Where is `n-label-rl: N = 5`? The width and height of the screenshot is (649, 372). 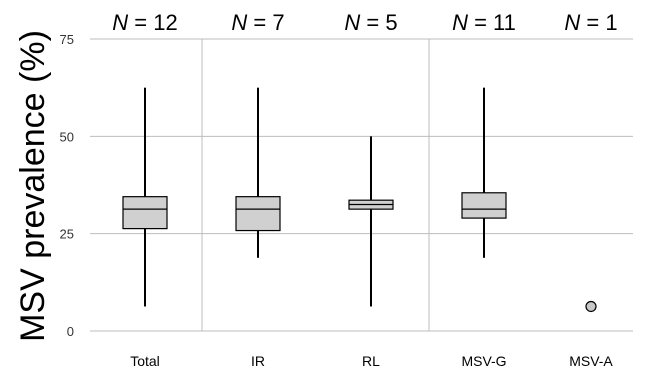 n-label-rl: N = 5 is located at coordinates (370, 22).